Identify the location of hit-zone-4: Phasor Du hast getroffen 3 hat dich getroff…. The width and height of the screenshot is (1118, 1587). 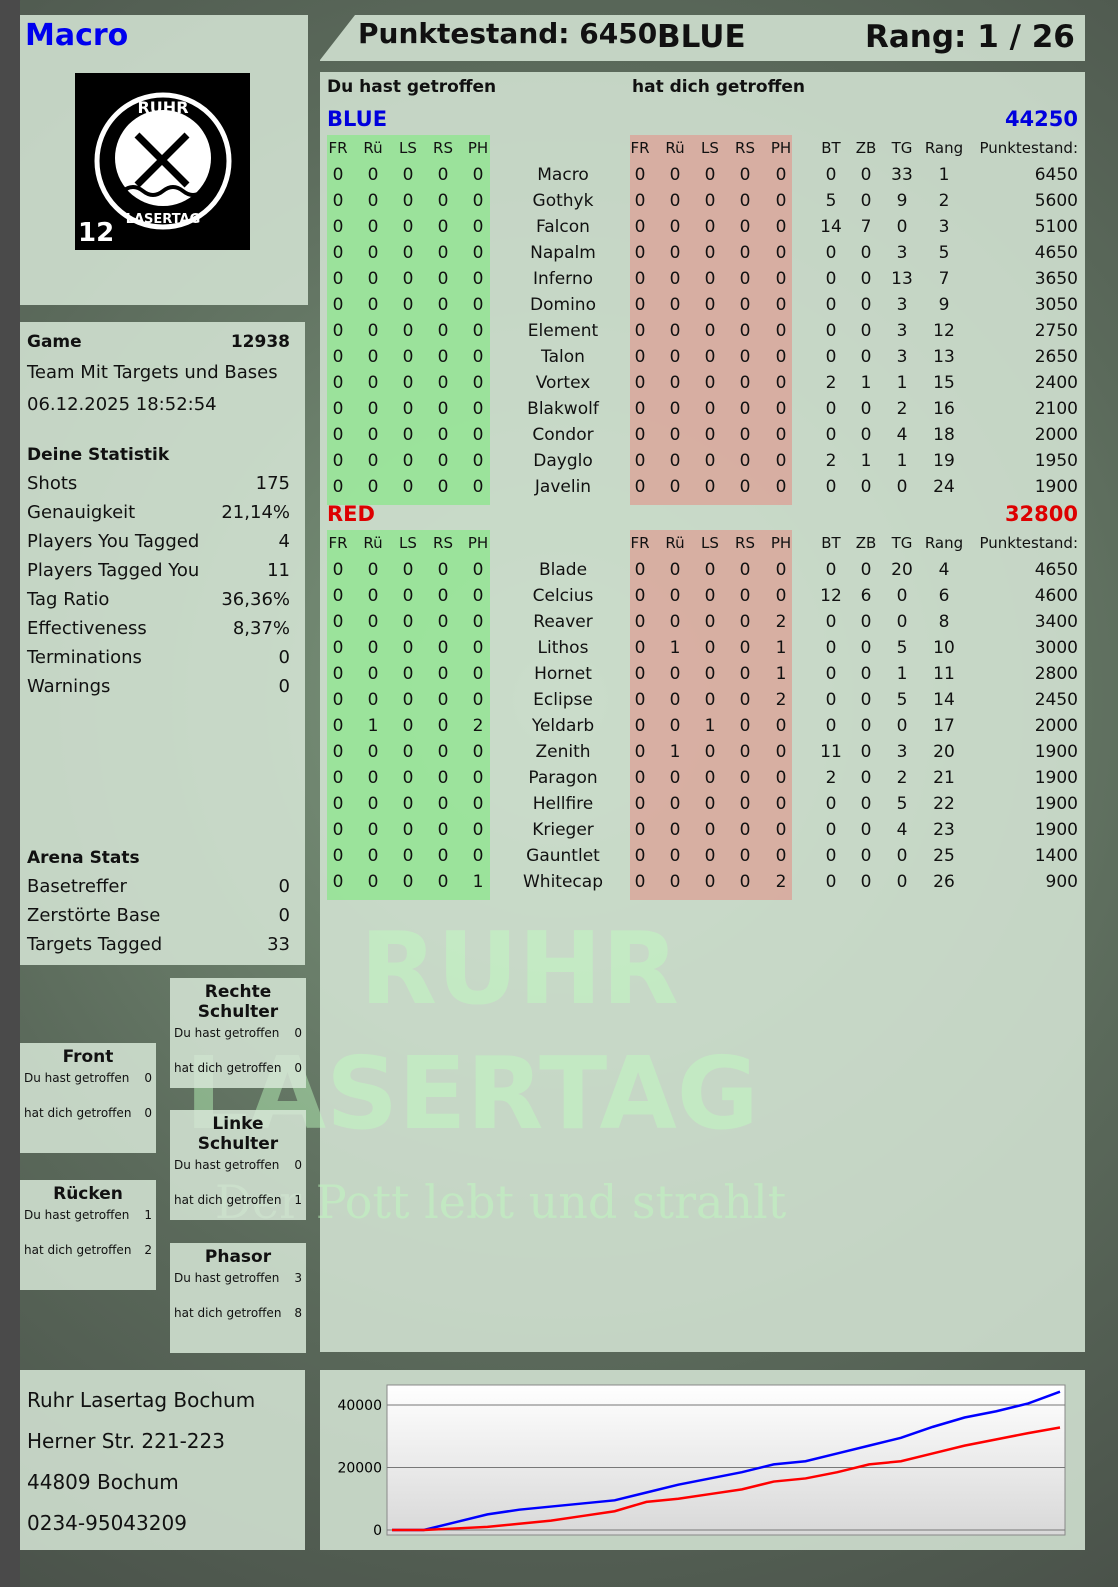
(238, 1298).